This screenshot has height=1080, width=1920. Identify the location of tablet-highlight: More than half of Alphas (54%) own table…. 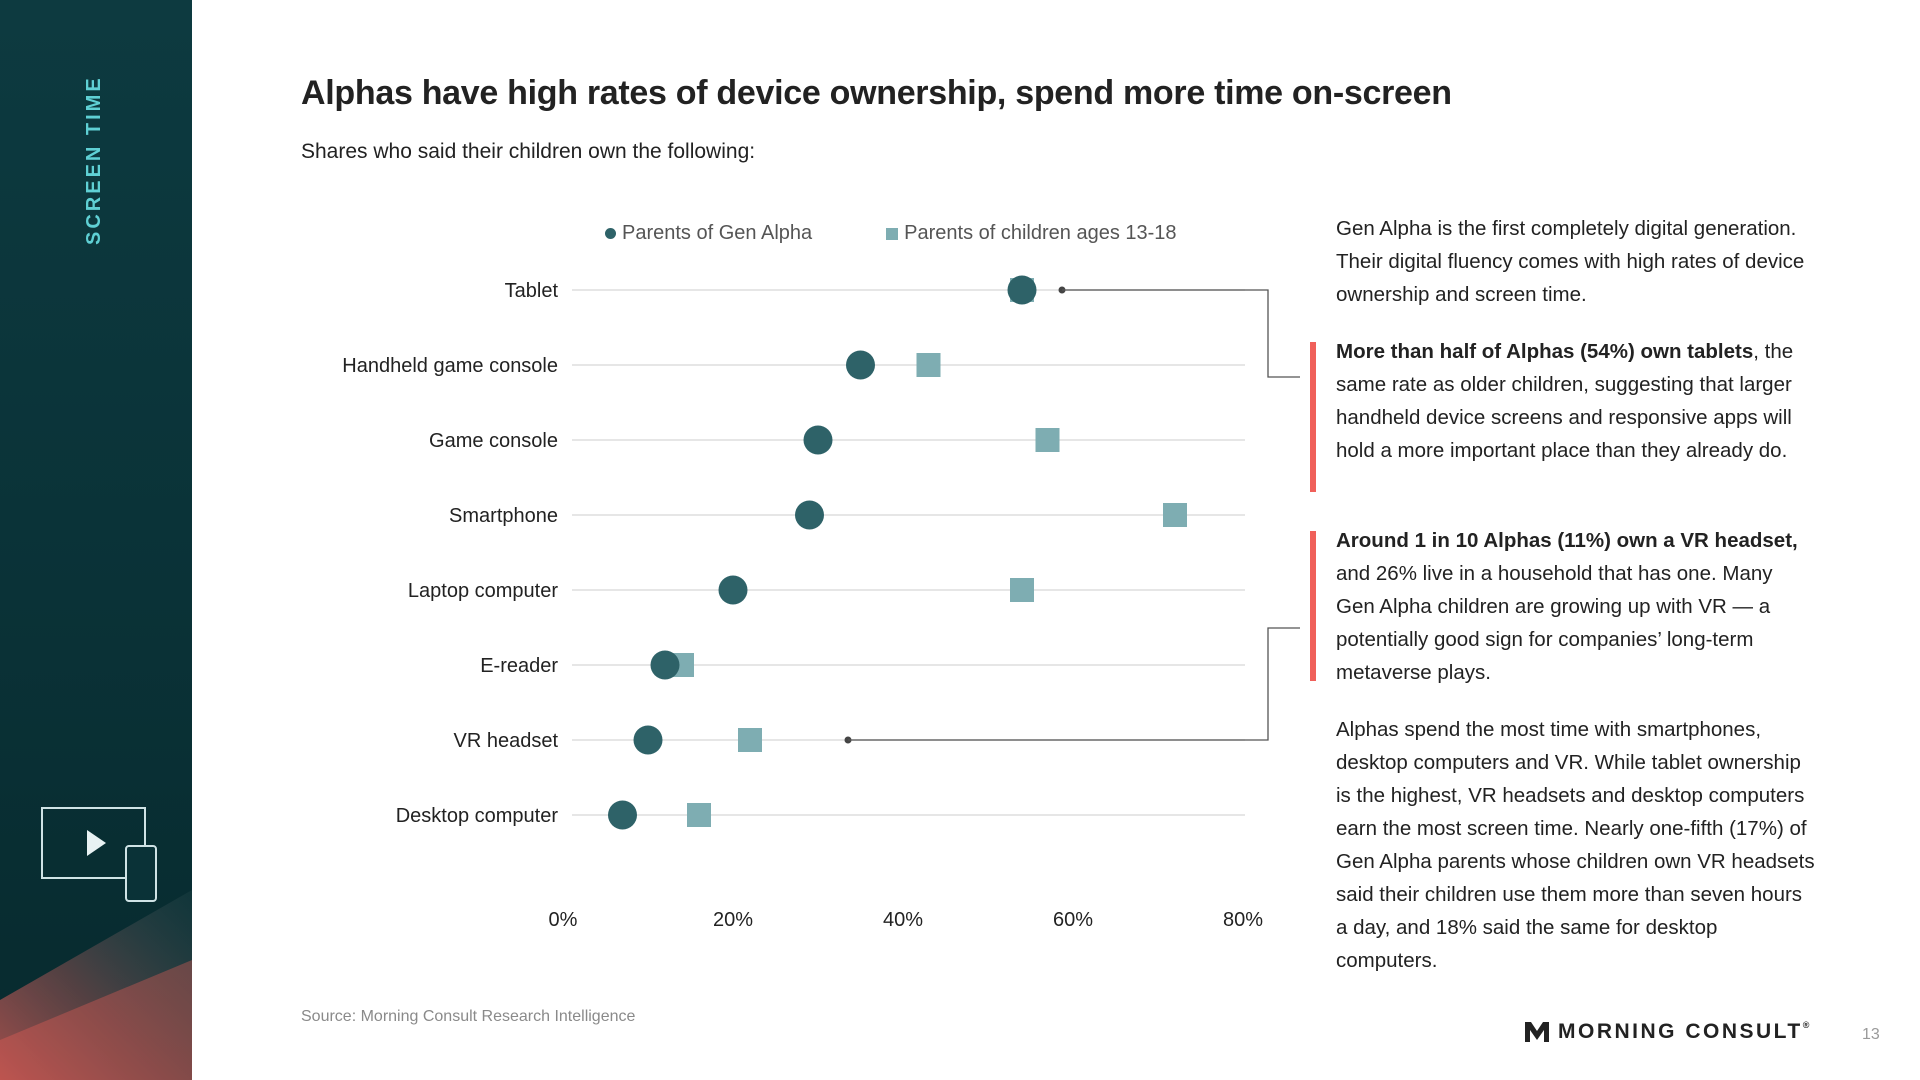
(1545, 351).